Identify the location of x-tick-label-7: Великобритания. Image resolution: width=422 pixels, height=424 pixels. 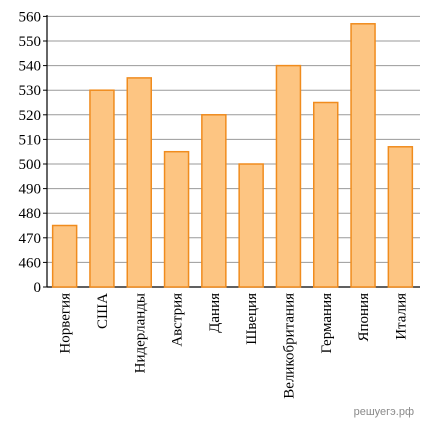
(289, 346).